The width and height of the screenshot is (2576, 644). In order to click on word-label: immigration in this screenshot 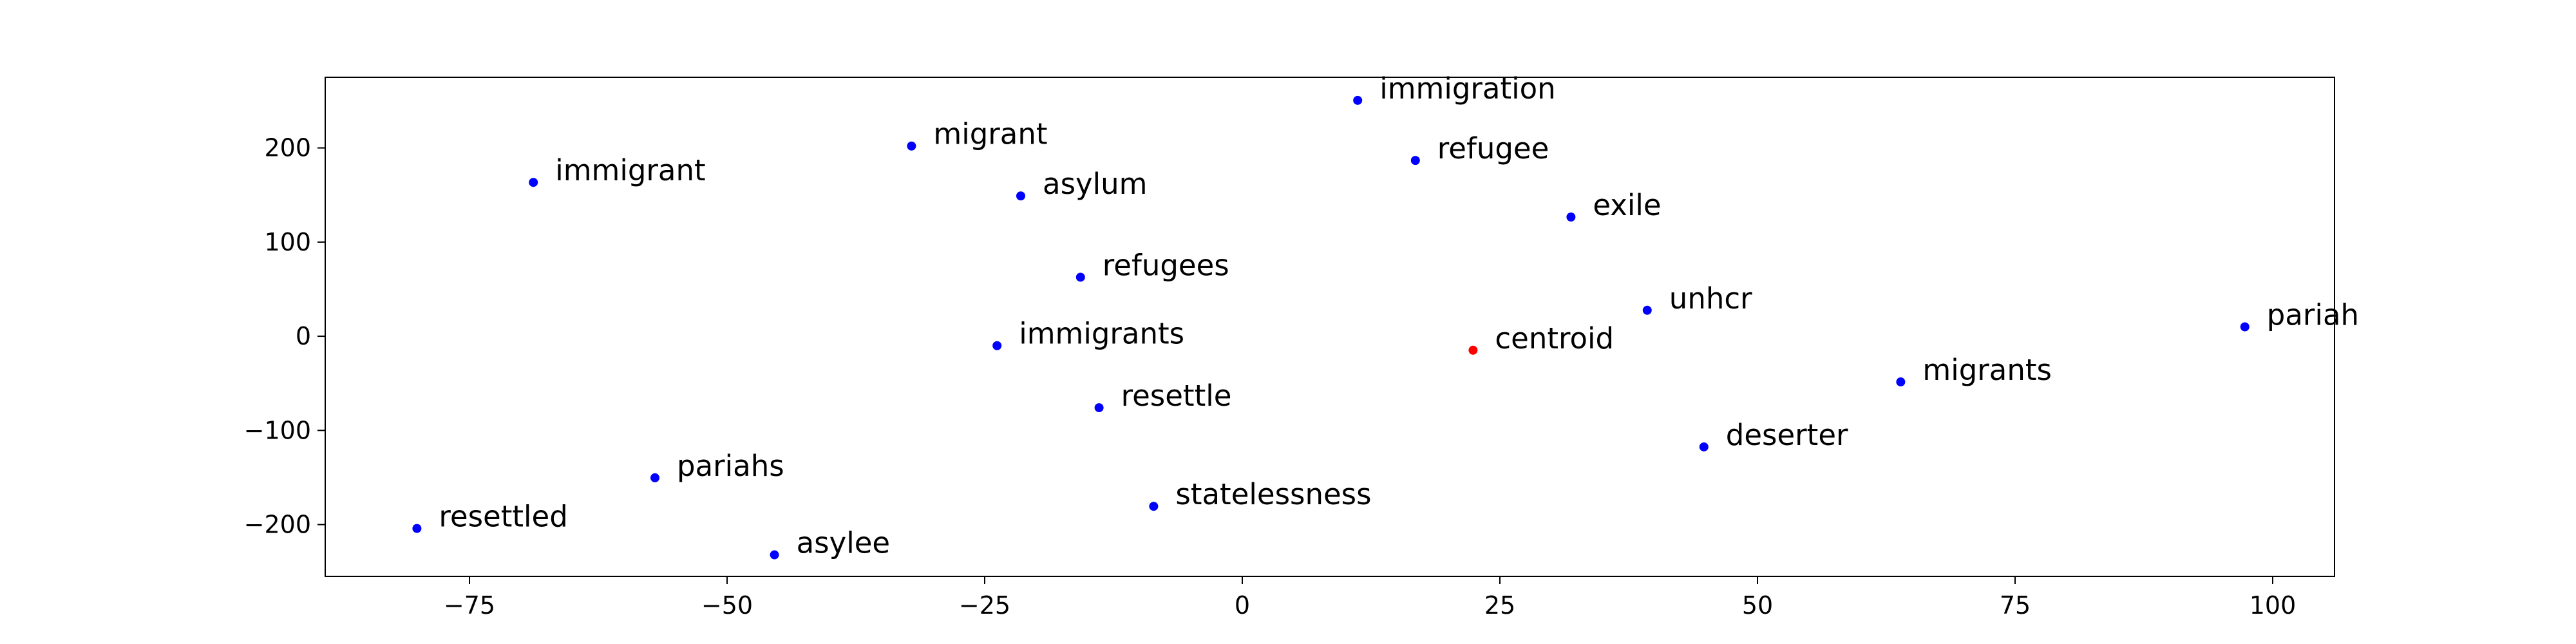, I will do `click(1467, 88)`.